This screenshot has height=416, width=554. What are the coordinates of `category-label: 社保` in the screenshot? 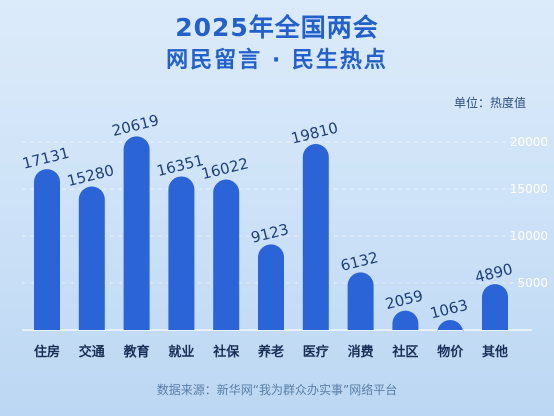 It's located at (226, 352).